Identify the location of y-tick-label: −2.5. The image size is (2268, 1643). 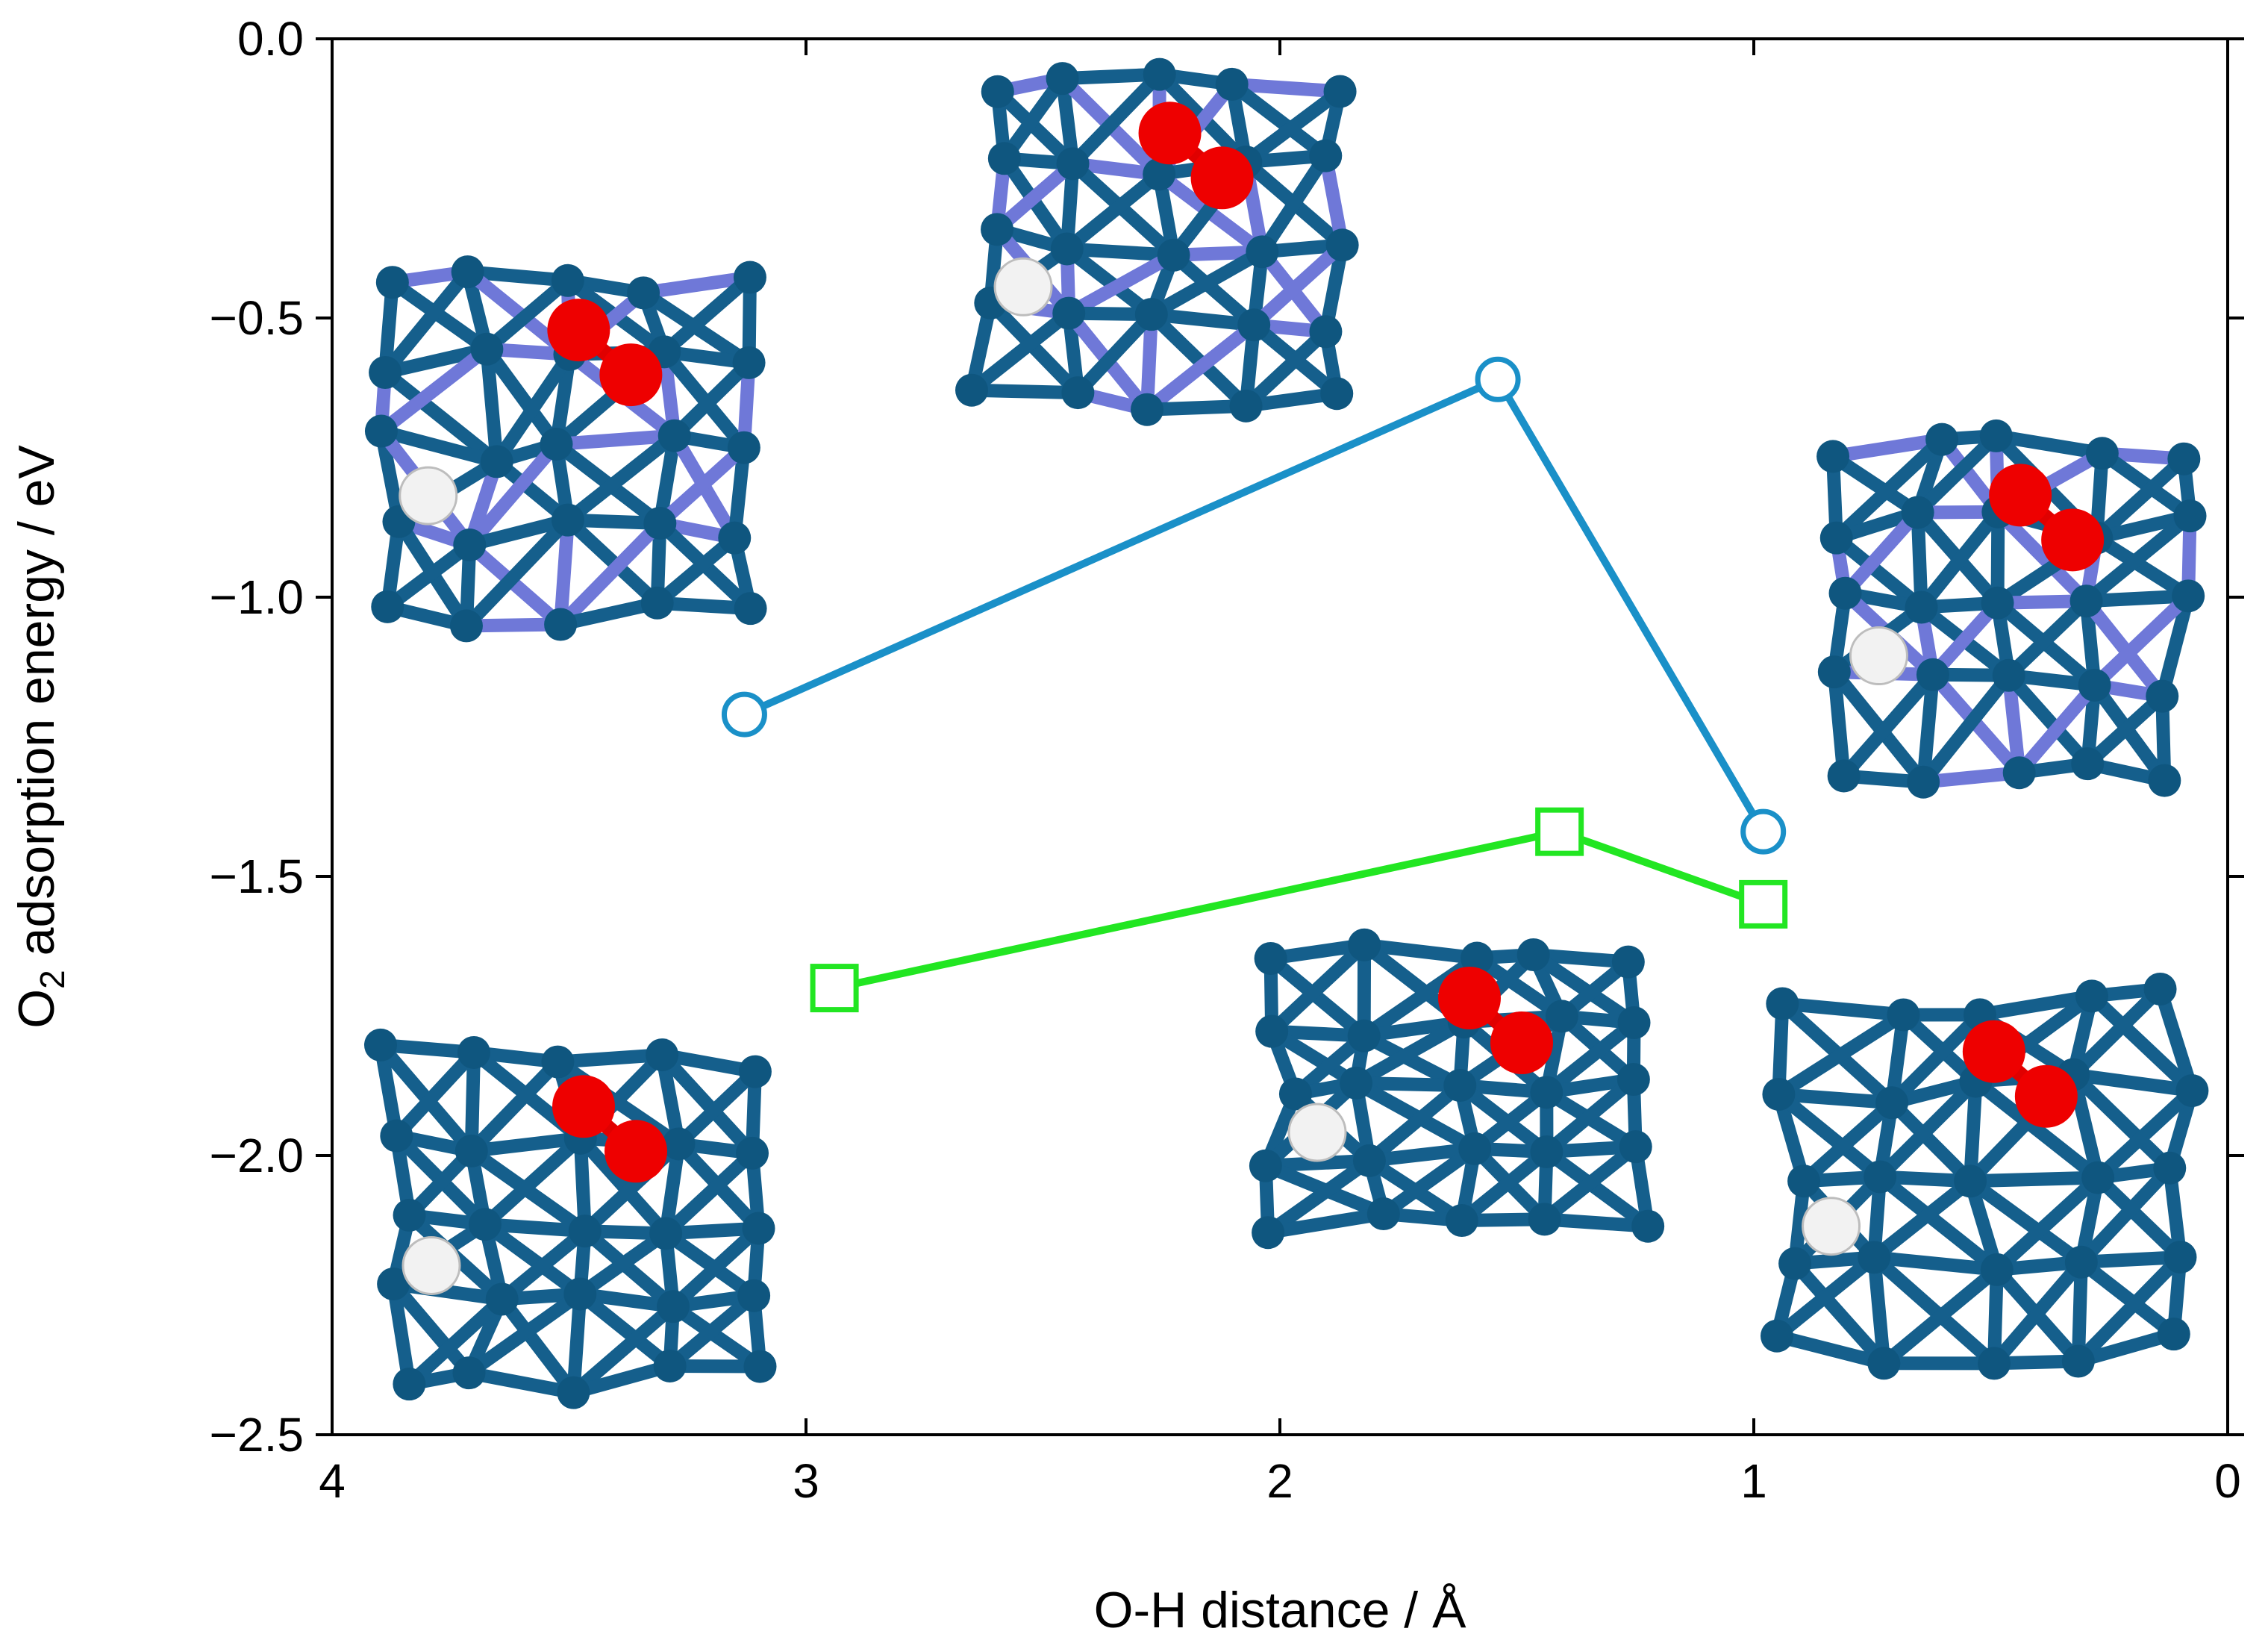
(257, 1435).